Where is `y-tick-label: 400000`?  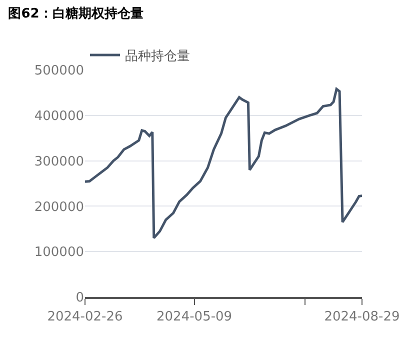 y-tick-label: 400000 is located at coordinates (59, 116).